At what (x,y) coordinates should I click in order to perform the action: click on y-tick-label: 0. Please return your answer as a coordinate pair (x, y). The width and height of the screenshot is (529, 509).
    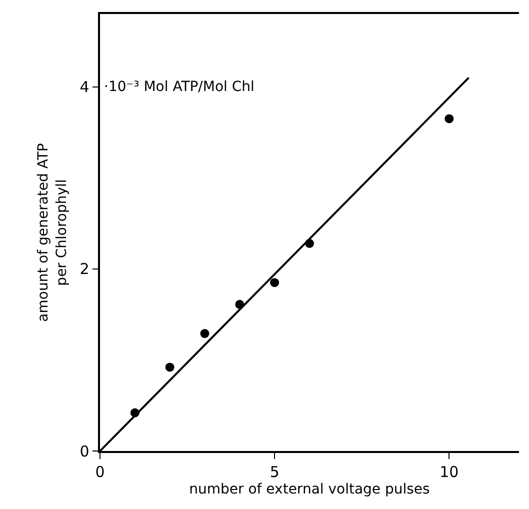
    Looking at the image, I should click on (85, 451).